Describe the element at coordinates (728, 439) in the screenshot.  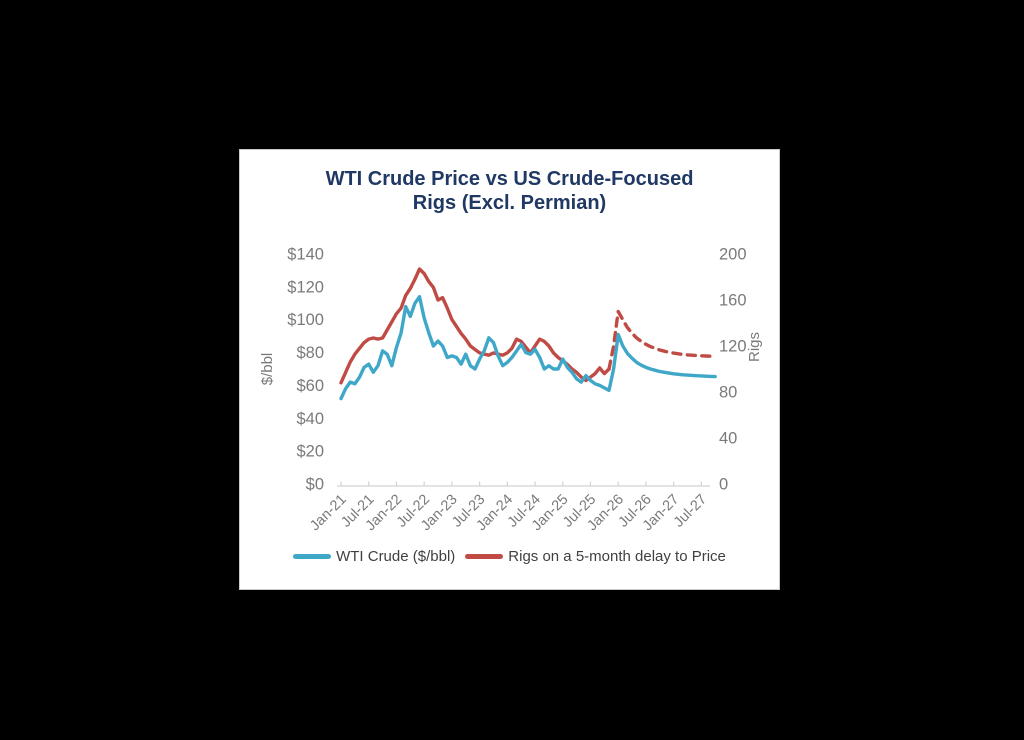
I see `right-axis-tick-label: 40` at that location.